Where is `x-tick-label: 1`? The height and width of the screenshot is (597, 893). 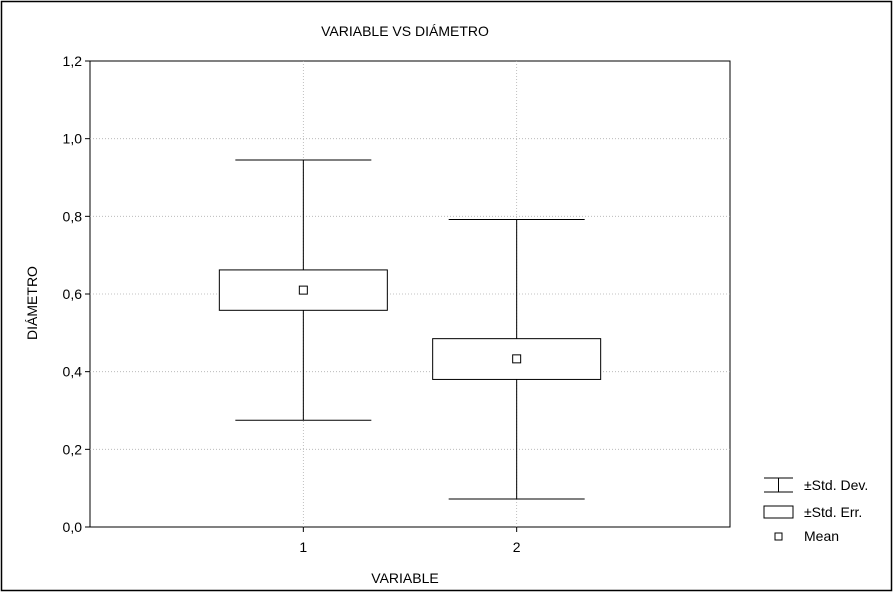
x-tick-label: 1 is located at coordinates (303, 547).